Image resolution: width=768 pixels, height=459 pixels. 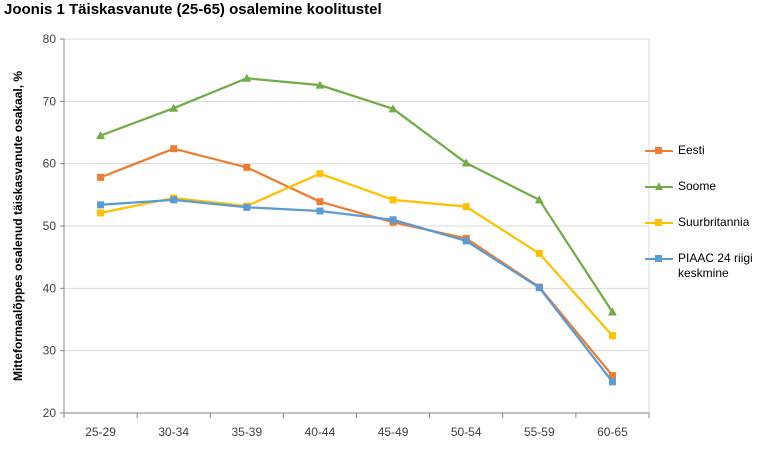 What do you see at coordinates (705, 233) in the screenshot?
I see `legend-item: Suurbritannia` at bounding box center [705, 233].